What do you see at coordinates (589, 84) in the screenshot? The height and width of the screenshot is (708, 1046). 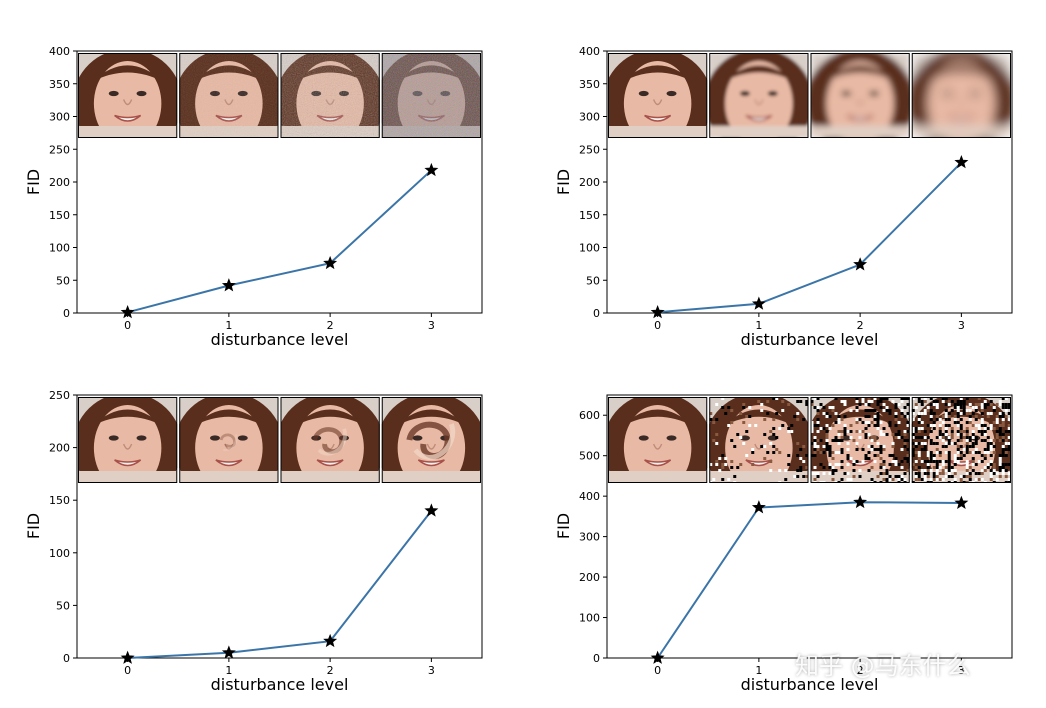 I see `y-tick-label: 350` at bounding box center [589, 84].